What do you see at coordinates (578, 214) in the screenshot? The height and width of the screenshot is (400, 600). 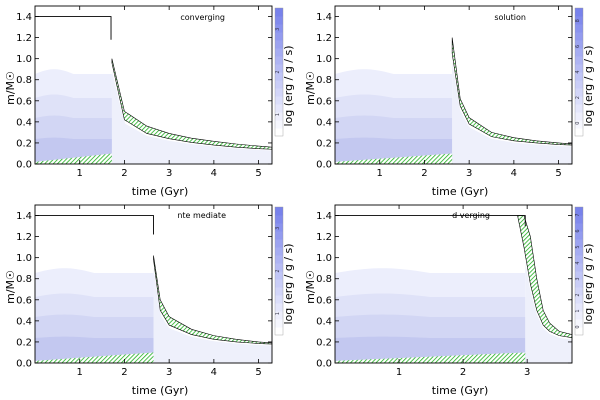 I see `colorbar-tick-label: 7` at bounding box center [578, 214].